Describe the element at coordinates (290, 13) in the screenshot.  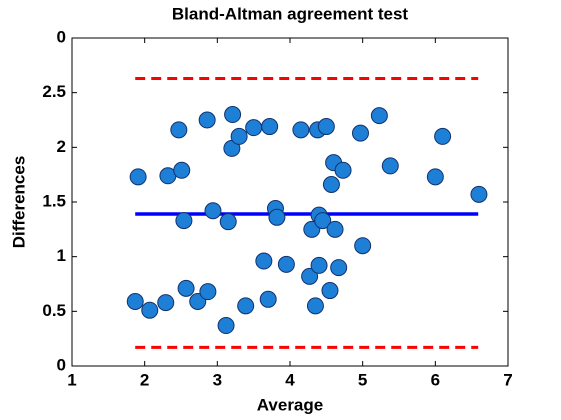
I see `chart-title: Bland-Altman agreement test` at that location.